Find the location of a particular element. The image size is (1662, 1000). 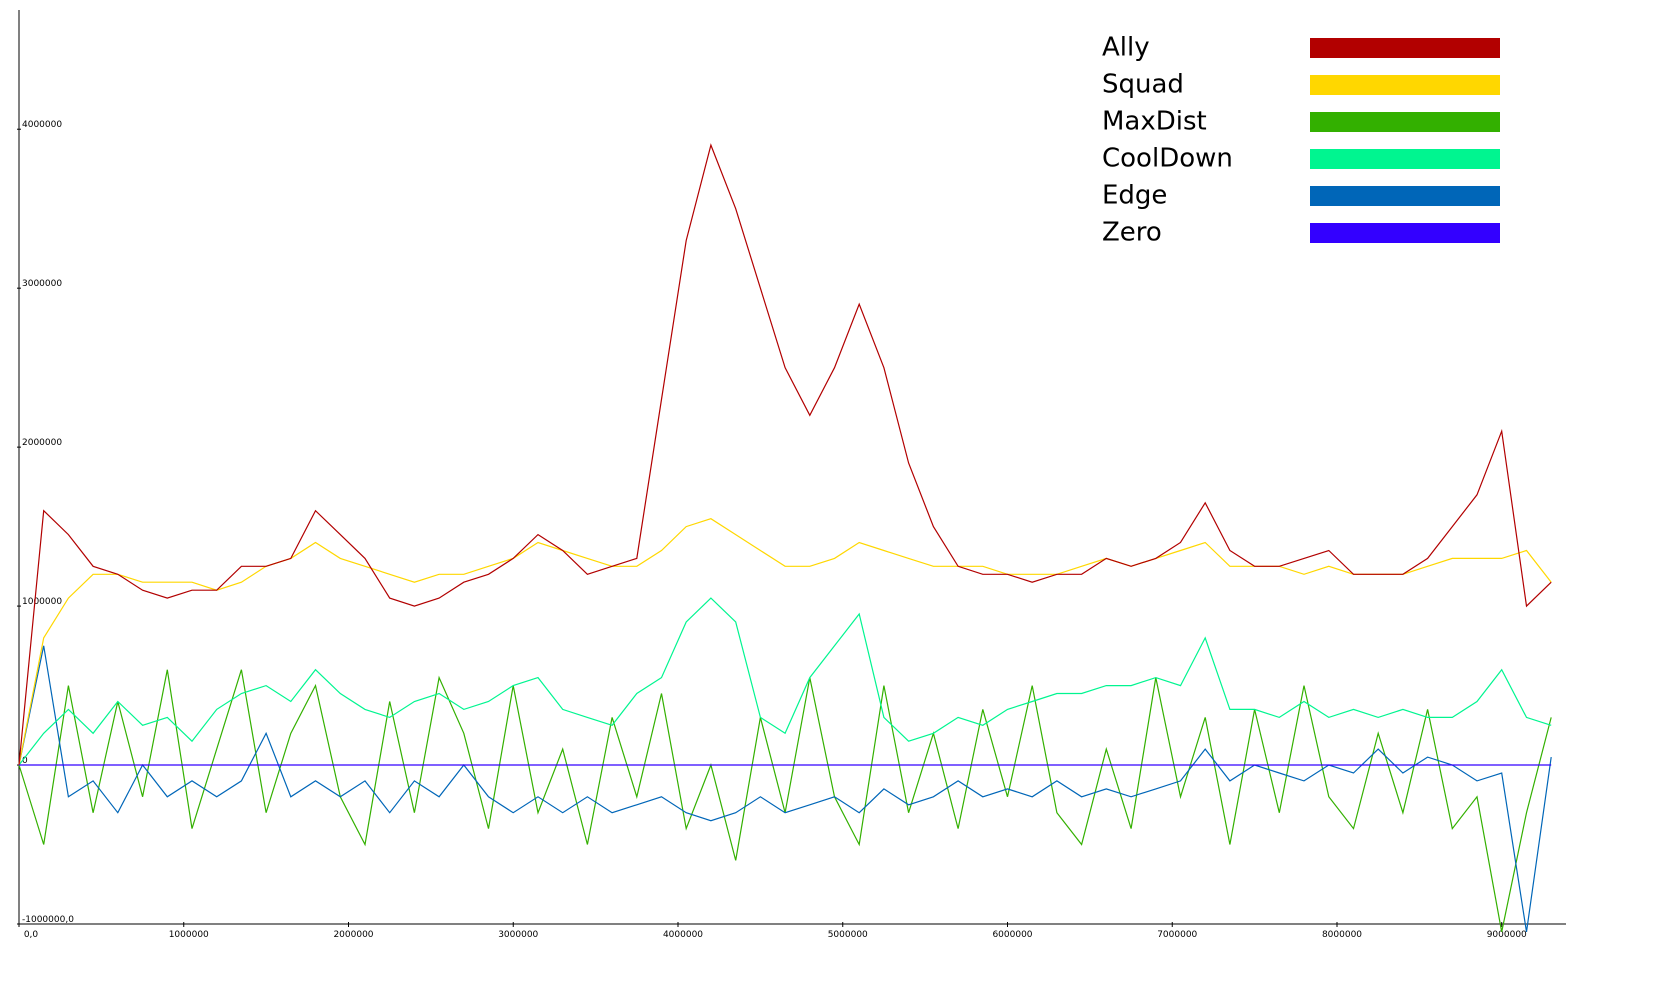

y-tick-label: 2000000 is located at coordinates (42, 443).